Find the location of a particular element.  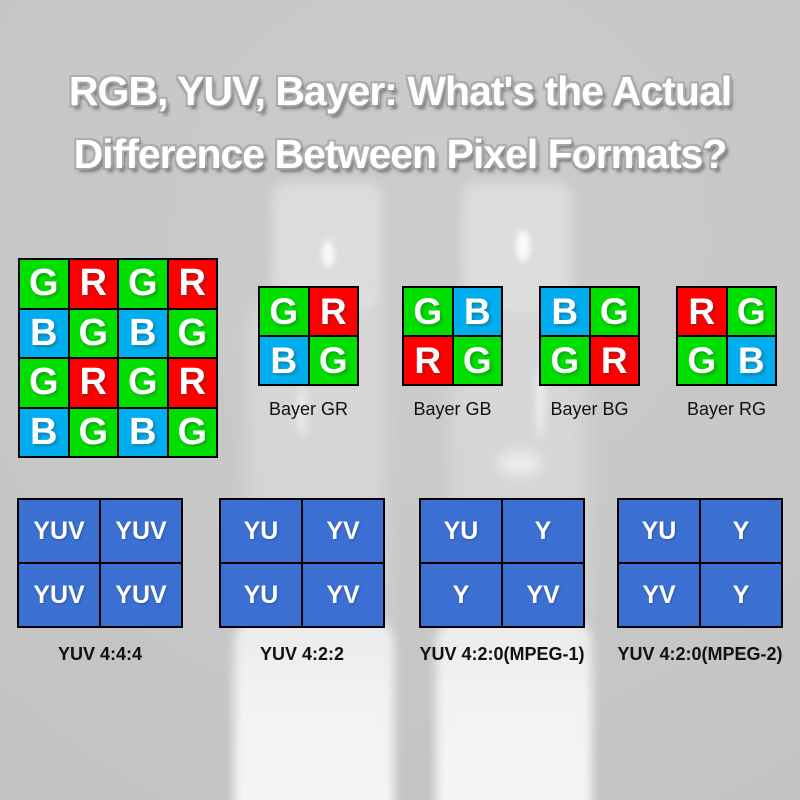

yuv-grid-label: YUV 4:2:0(MPEG-1) is located at coordinates (502, 654).